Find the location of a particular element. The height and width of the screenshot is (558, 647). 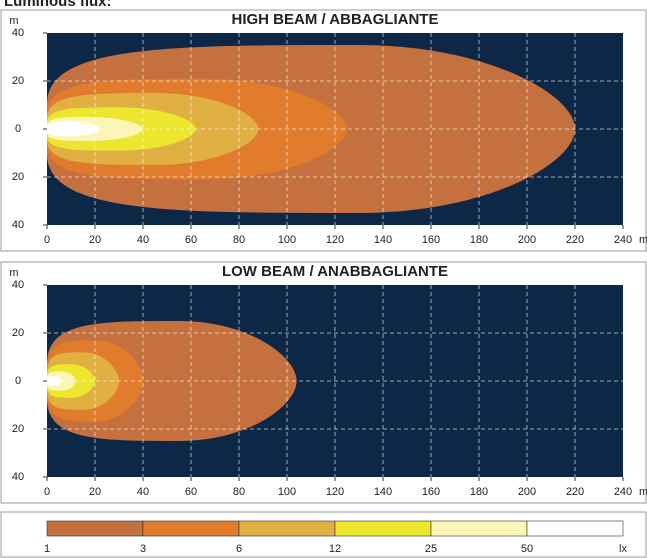

legend-label: 6 is located at coordinates (239, 549).